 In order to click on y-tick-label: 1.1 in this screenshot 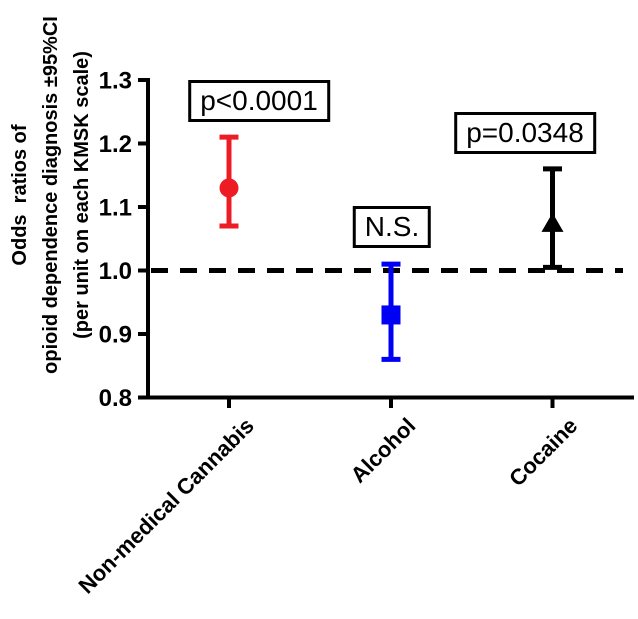, I will do `click(115, 208)`.